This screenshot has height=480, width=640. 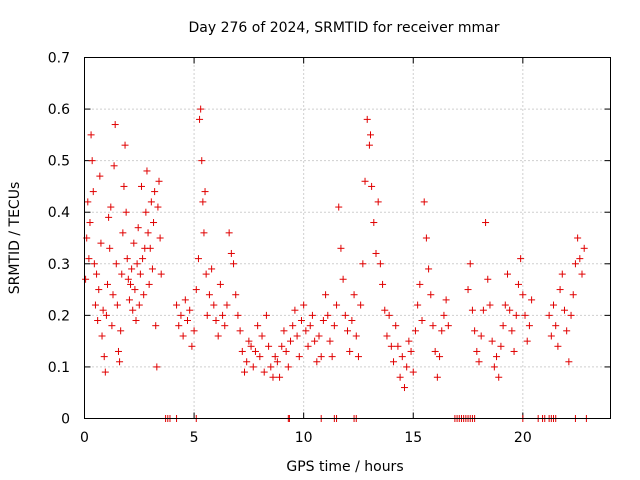 I want to click on y-axis-label: SRMTID / TECUs, so click(x=15, y=238).